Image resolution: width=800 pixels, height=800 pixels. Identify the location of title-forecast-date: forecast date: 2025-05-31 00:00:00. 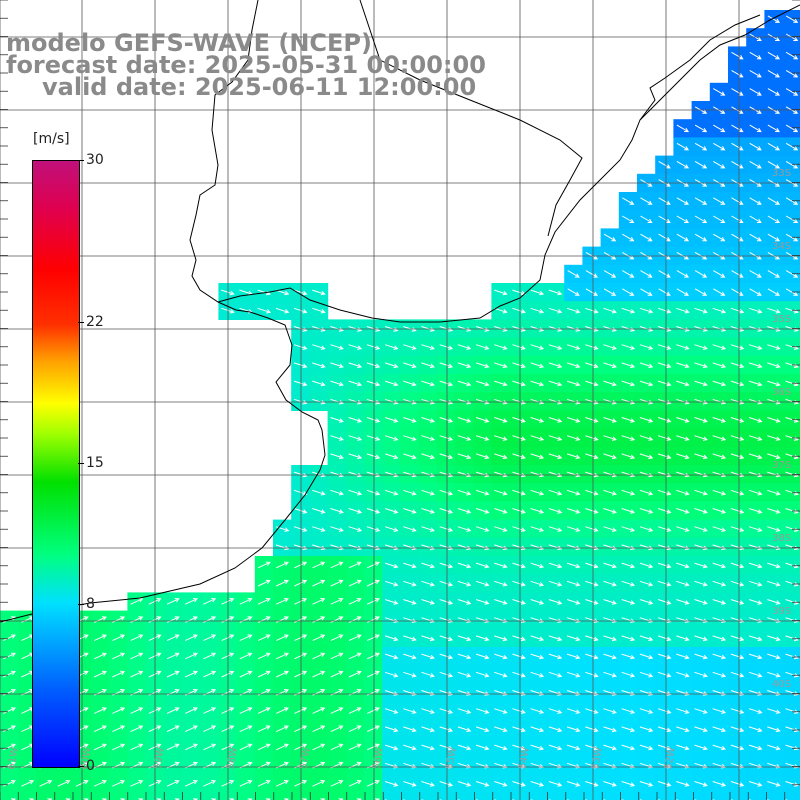
(246, 65).